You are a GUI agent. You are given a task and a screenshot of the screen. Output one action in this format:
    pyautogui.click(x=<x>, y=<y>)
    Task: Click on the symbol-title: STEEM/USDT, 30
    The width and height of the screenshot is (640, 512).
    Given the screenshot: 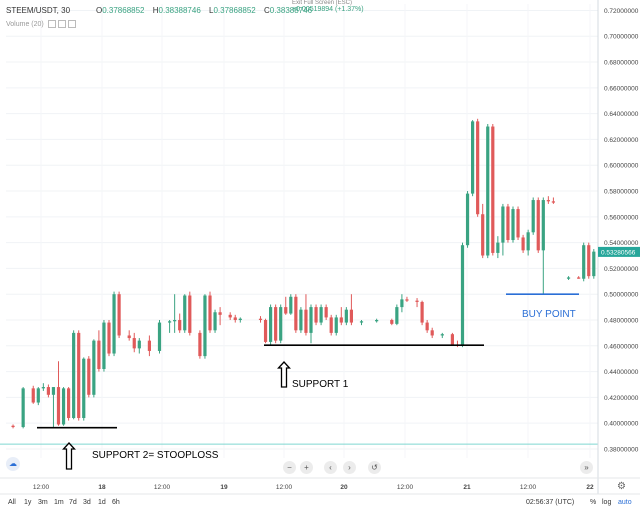 What is the action you would take?
    pyautogui.click(x=38, y=10)
    